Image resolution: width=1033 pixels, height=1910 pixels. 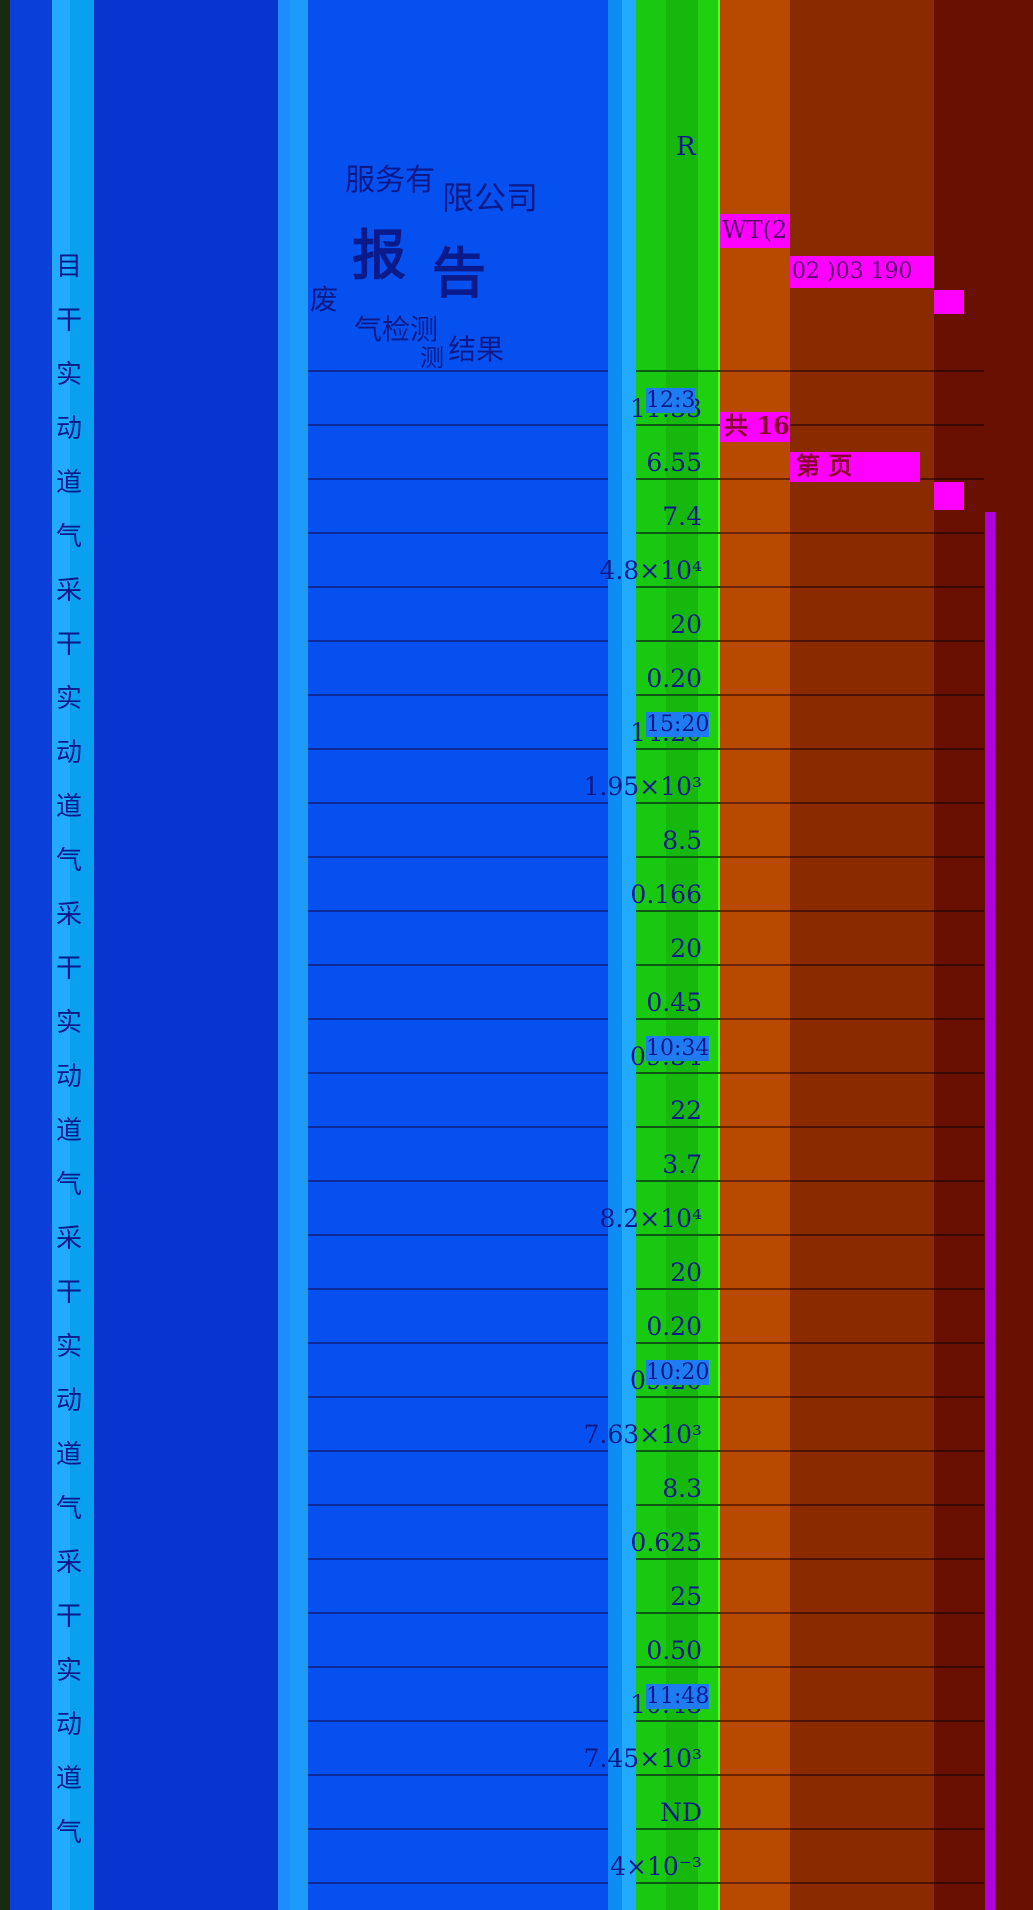 What do you see at coordinates (852, 271) in the screenshot?
I see `report-date: 02 )03 190` at bounding box center [852, 271].